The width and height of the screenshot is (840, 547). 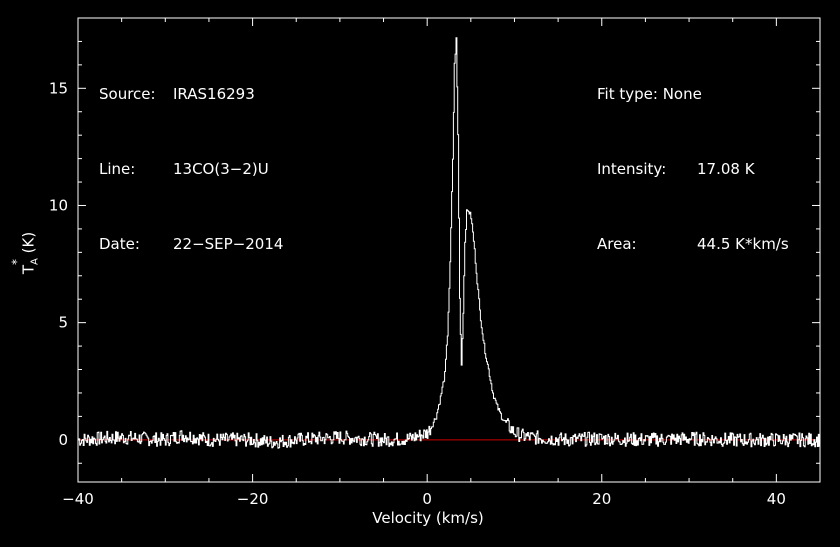 I want to click on x-tick-label: 40, so click(x=776, y=499).